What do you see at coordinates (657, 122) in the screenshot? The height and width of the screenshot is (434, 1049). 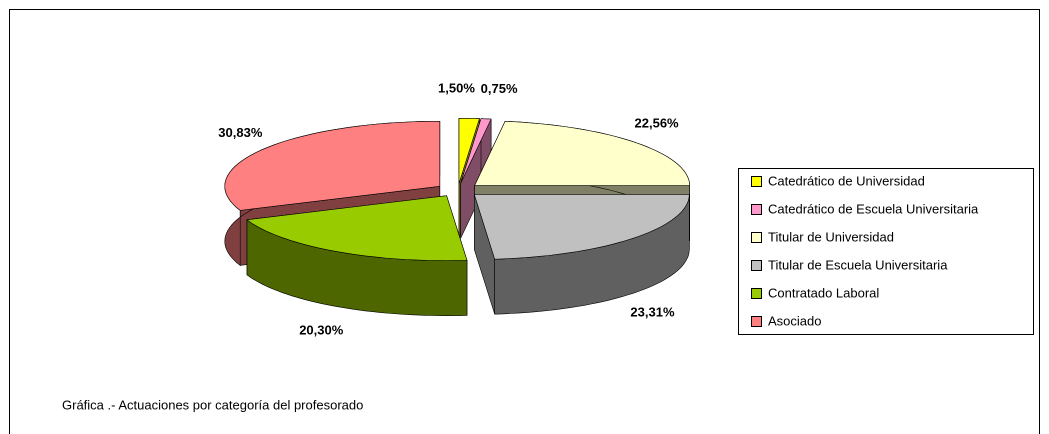 I see `value-label: 22,56%` at bounding box center [657, 122].